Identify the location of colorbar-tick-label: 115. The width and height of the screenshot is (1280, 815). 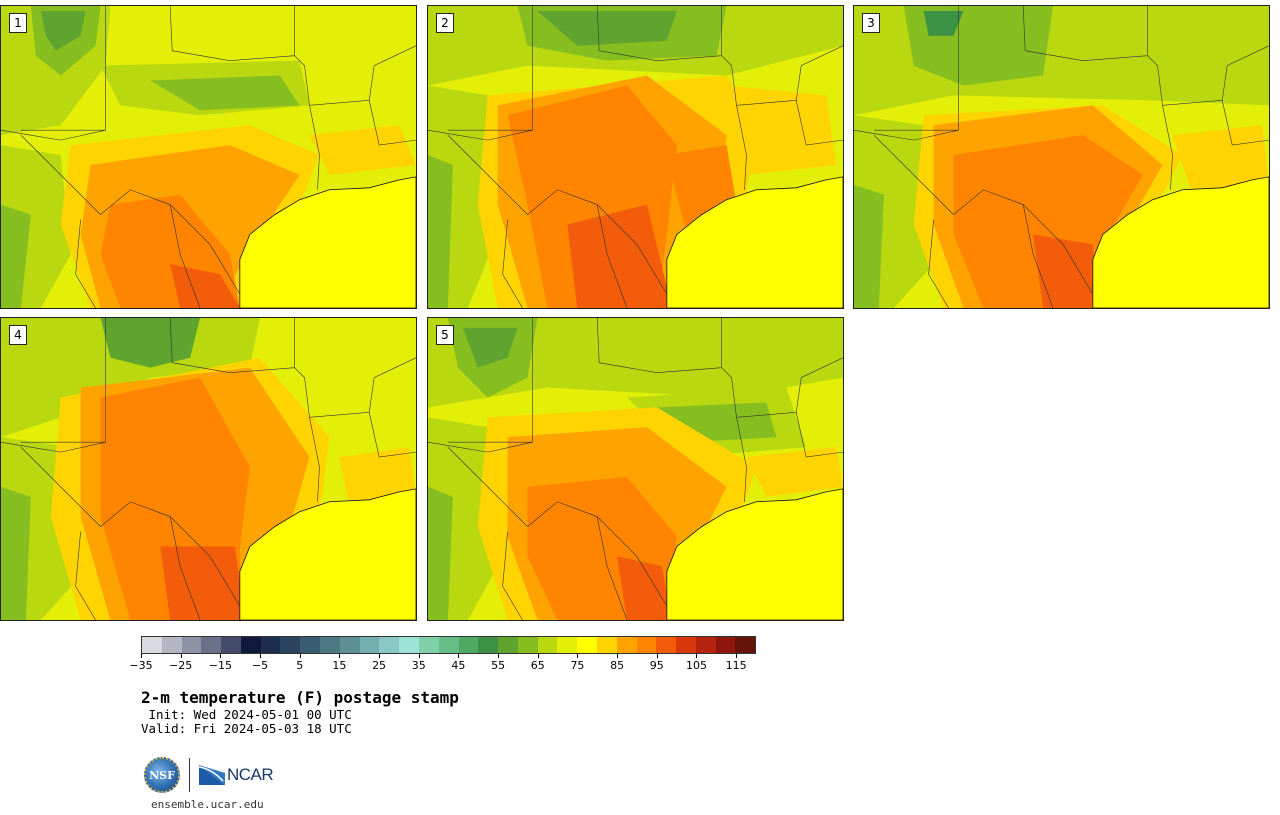
(736, 665).